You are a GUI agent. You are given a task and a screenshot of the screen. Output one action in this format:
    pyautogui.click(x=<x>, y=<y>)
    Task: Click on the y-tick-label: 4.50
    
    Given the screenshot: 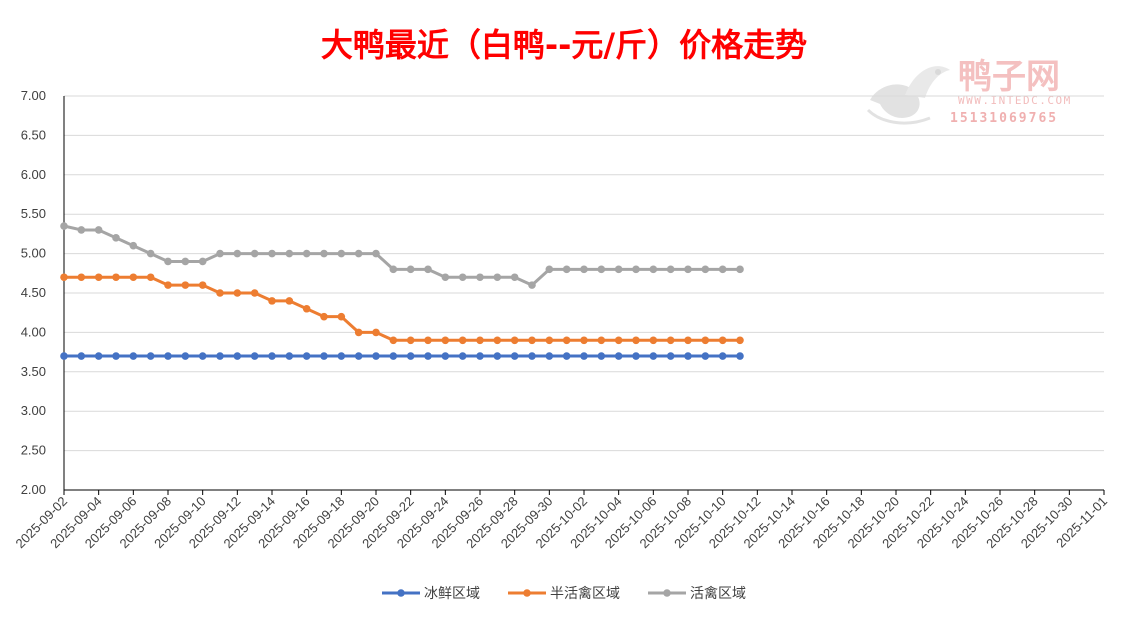 What is the action you would take?
    pyautogui.click(x=33, y=292)
    